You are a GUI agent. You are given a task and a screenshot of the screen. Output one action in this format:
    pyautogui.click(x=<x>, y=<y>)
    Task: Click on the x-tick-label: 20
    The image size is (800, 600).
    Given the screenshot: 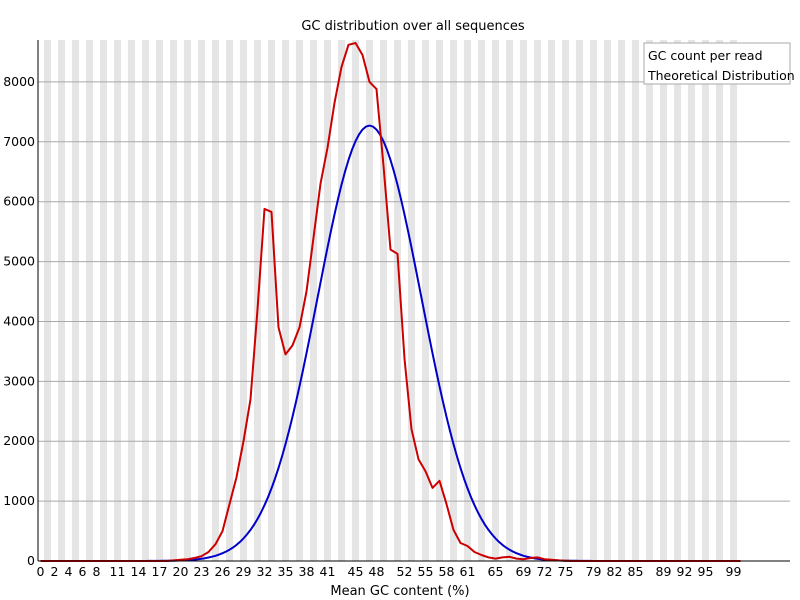 What is the action you would take?
    pyautogui.click(x=181, y=571)
    